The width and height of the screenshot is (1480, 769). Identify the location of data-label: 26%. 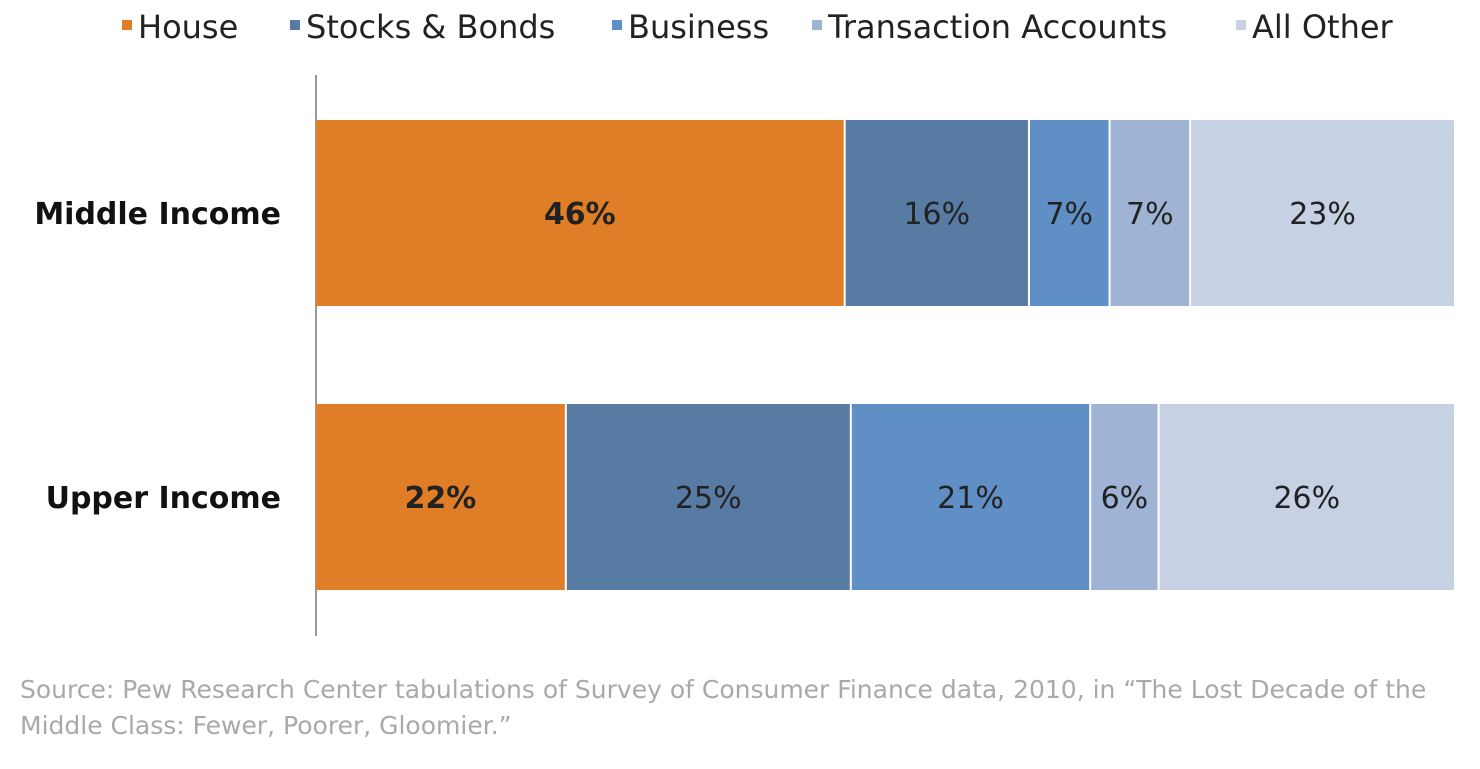
(1306, 498).